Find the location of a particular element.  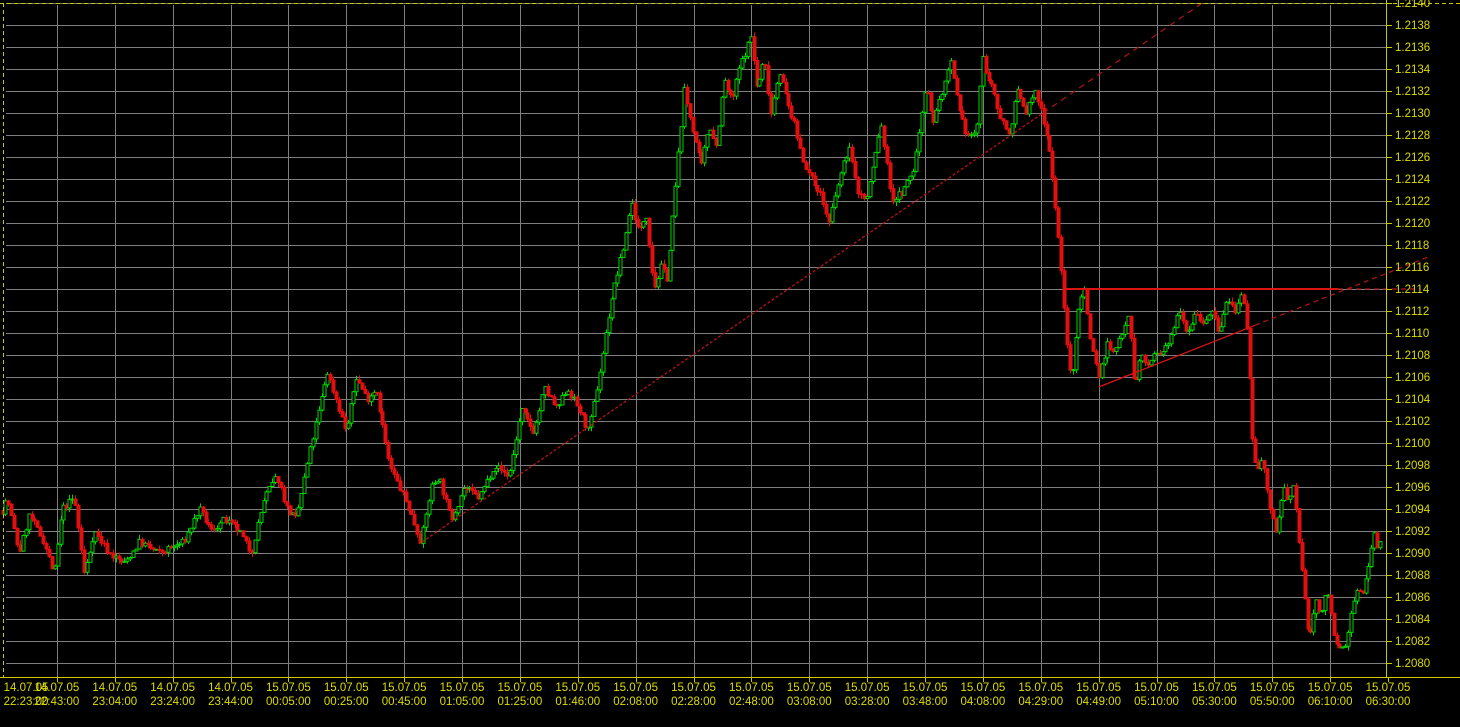

price-axis-label: 1.2100 is located at coordinates (1412, 444).